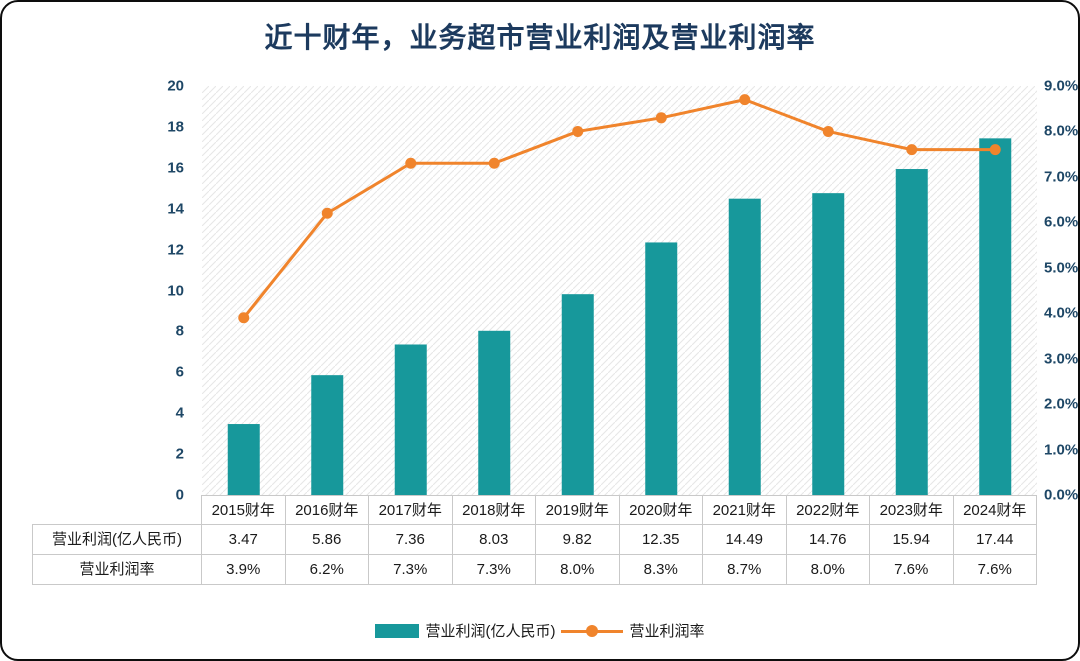 Image resolution: width=1080 pixels, height=661 pixels. What do you see at coordinates (175, 127) in the screenshot?
I see `axis-tick-label: 18` at bounding box center [175, 127].